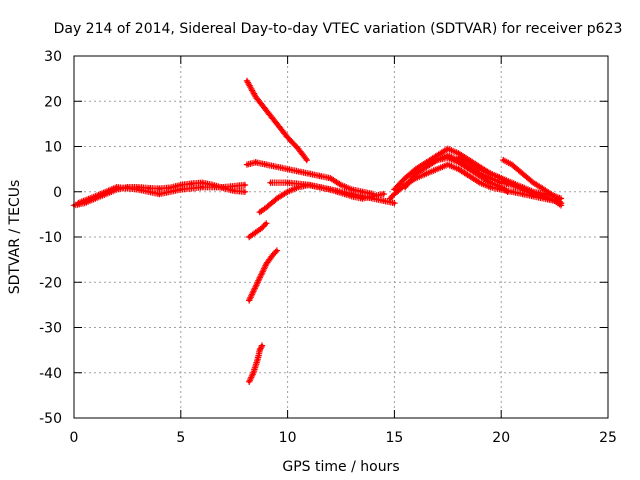 The width and height of the screenshot is (640, 480). Describe the element at coordinates (50, 238) in the screenshot. I see `y-tick-labels: -50 -40 -30 -20 -10 0 10 20 30` at that location.